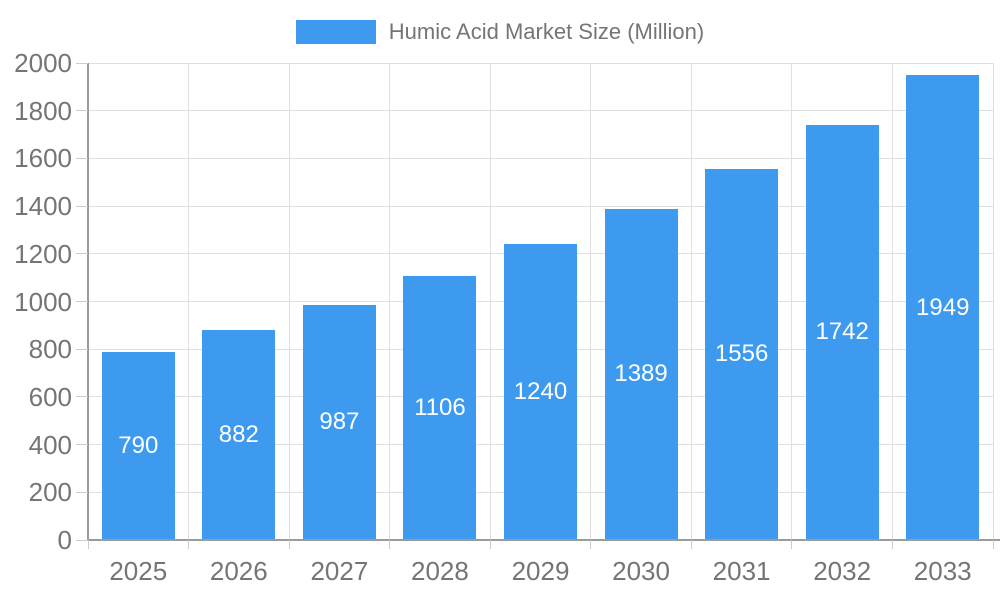  I want to click on y-axis-label: 600, so click(50, 396).